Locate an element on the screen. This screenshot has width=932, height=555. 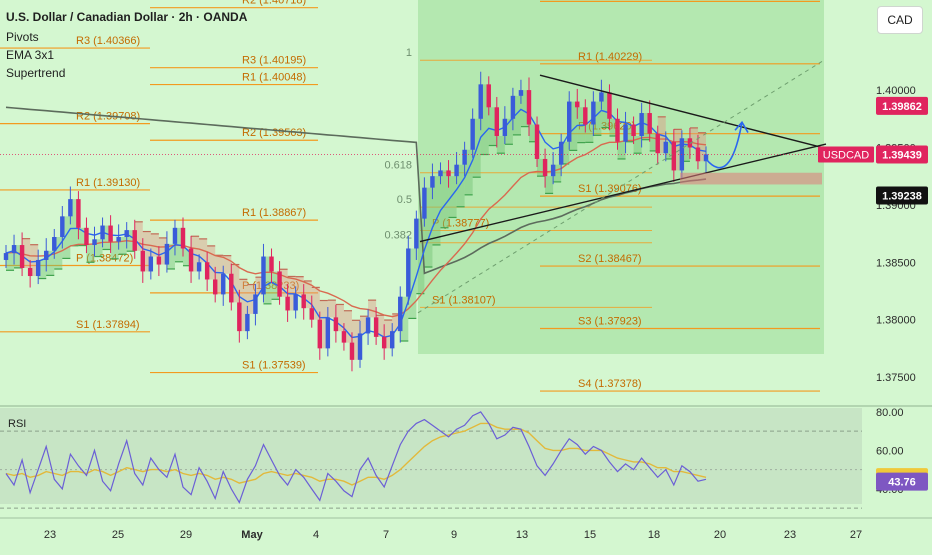
rsi-tick-label: 80.00 is located at coordinates (890, 413).